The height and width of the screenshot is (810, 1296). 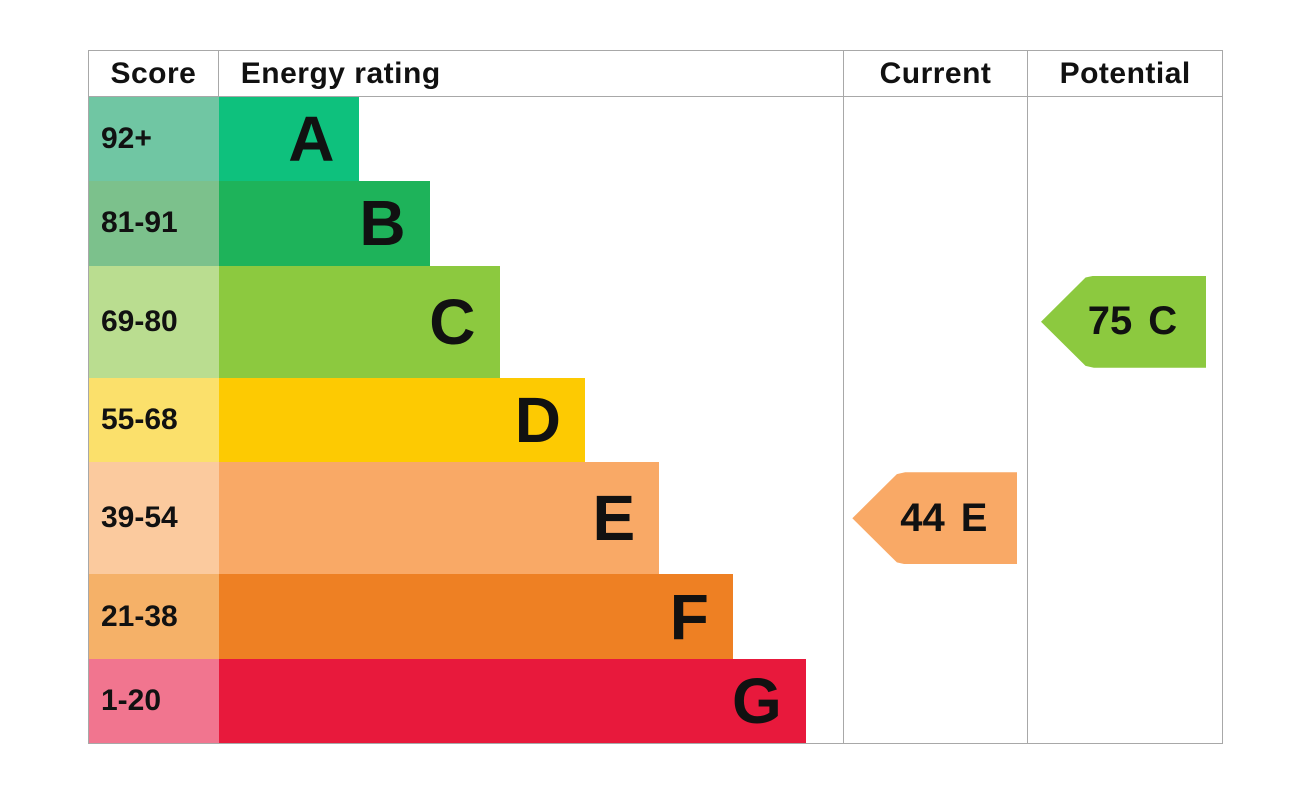 I want to click on rating-bar-g: G, so click(x=512, y=700).